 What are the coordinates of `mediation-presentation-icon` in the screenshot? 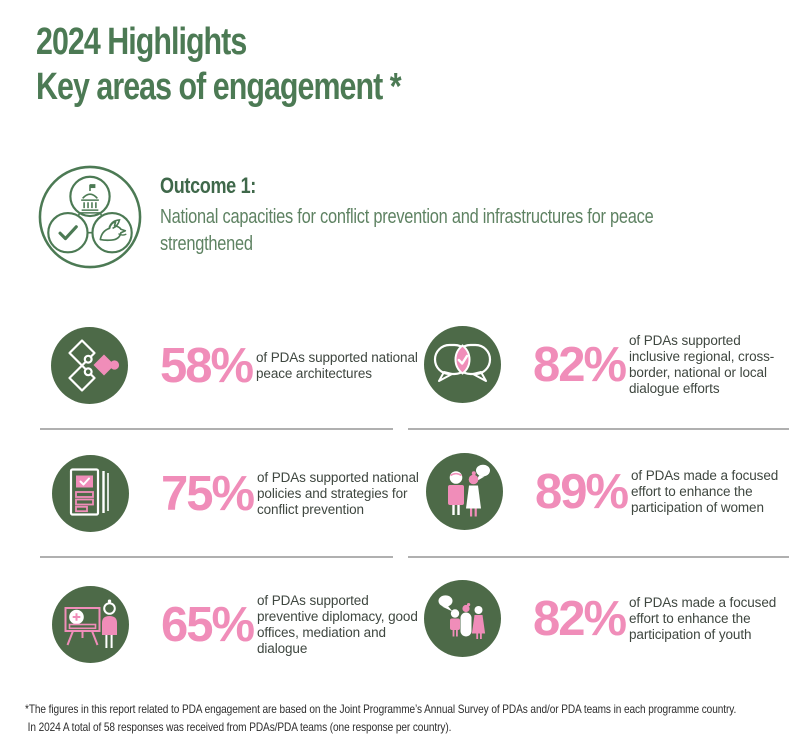 It's located at (90, 624).